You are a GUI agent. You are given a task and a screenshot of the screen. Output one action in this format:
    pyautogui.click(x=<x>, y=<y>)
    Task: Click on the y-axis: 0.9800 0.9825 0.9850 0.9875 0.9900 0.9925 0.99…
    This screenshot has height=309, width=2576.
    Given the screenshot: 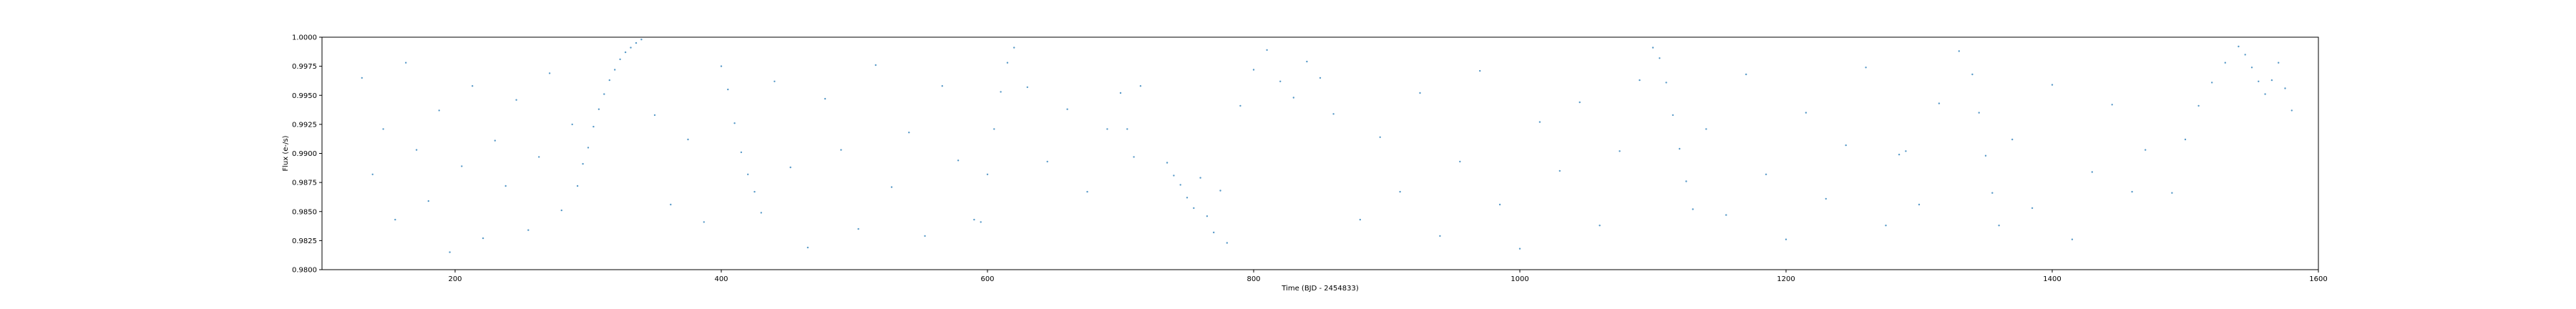 What is the action you would take?
    pyautogui.click(x=307, y=154)
    